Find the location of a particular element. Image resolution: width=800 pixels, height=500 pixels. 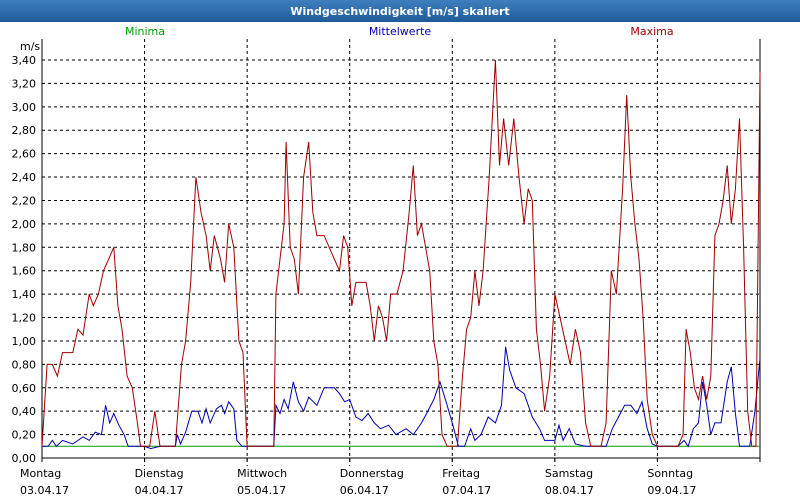

y-tick-label: 0,20 is located at coordinates (24, 435).